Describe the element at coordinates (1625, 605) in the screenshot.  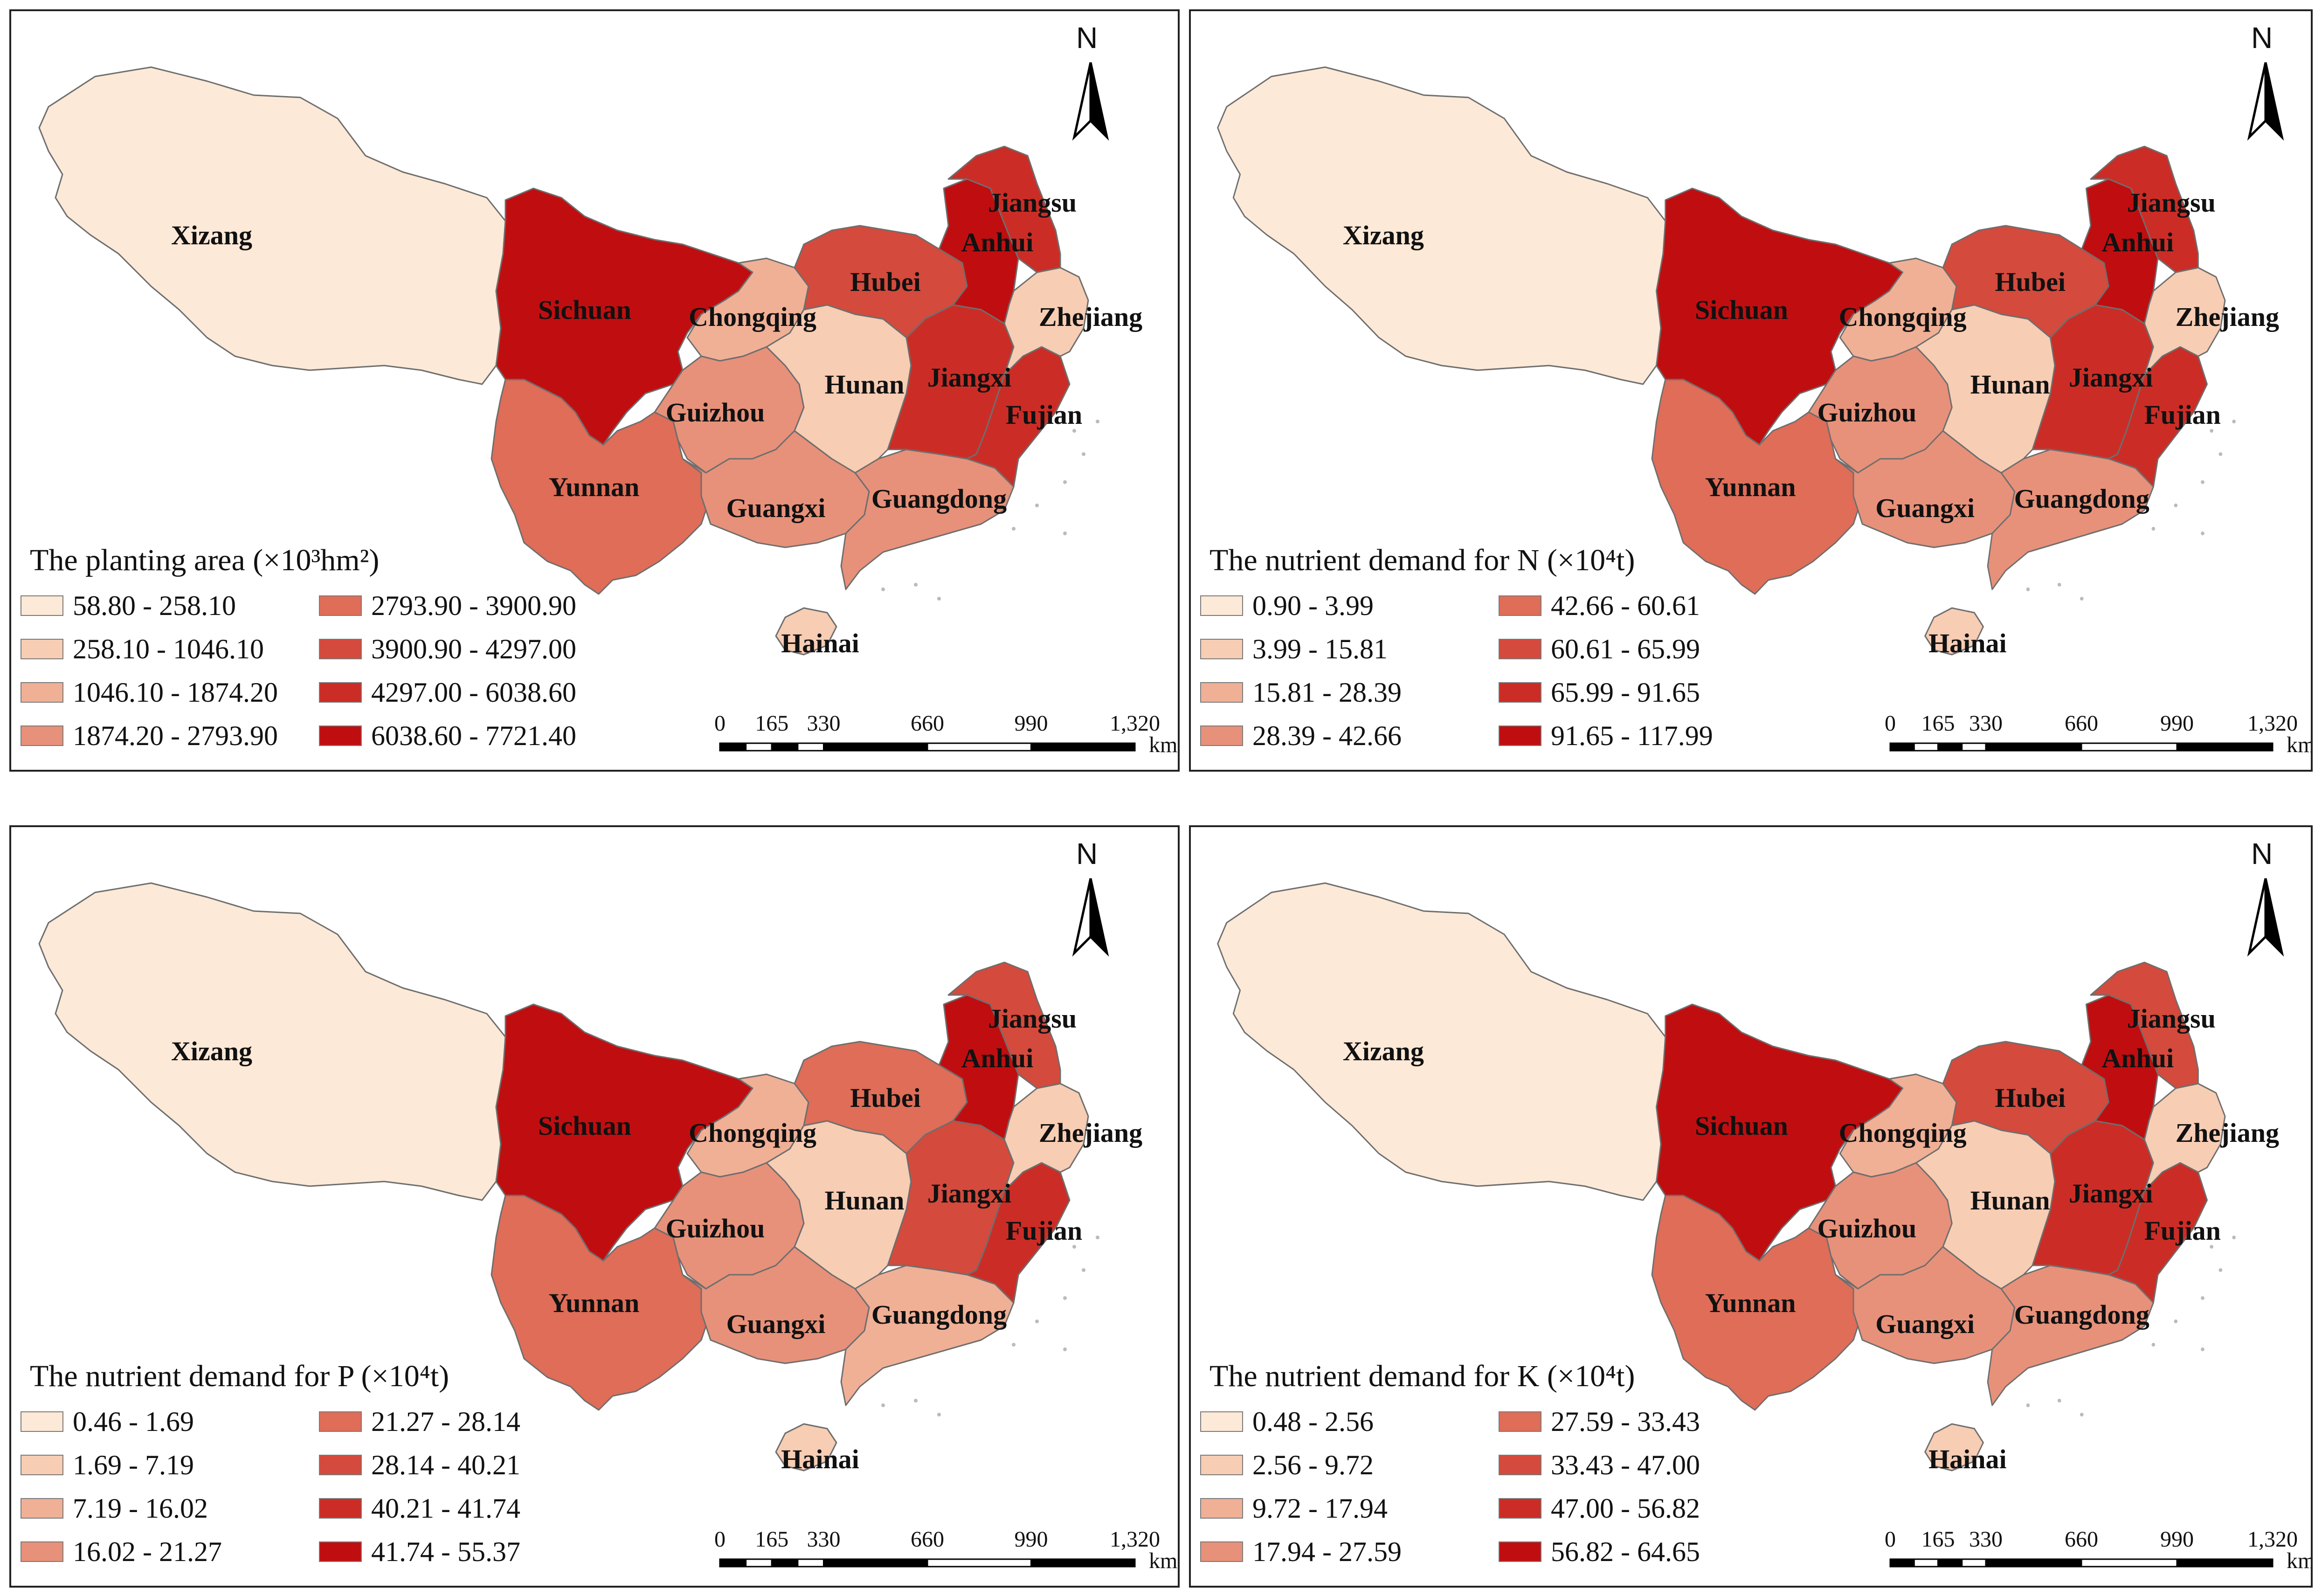
I see `legend-label: 42.66 - 60.61` at that location.